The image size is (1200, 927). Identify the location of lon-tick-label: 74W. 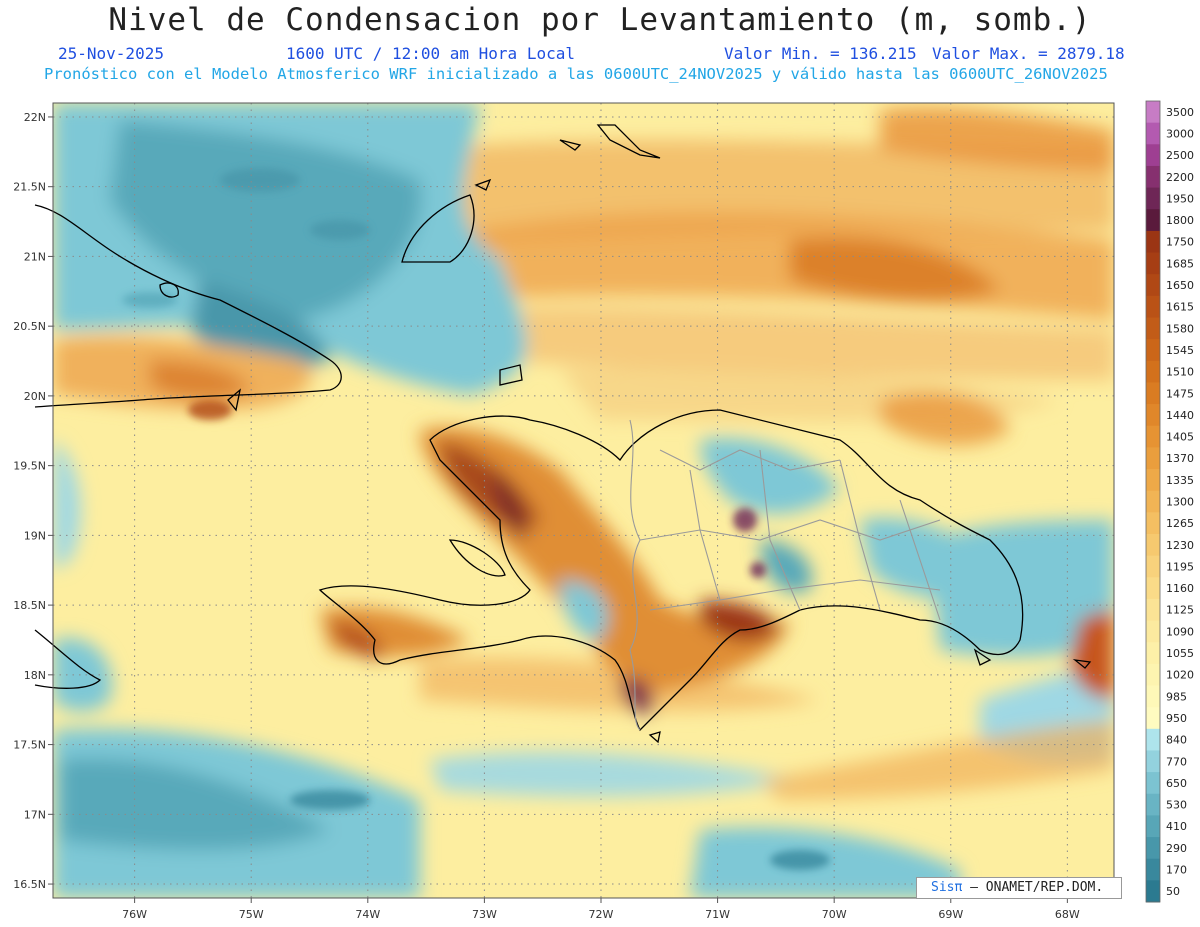
(367, 914).